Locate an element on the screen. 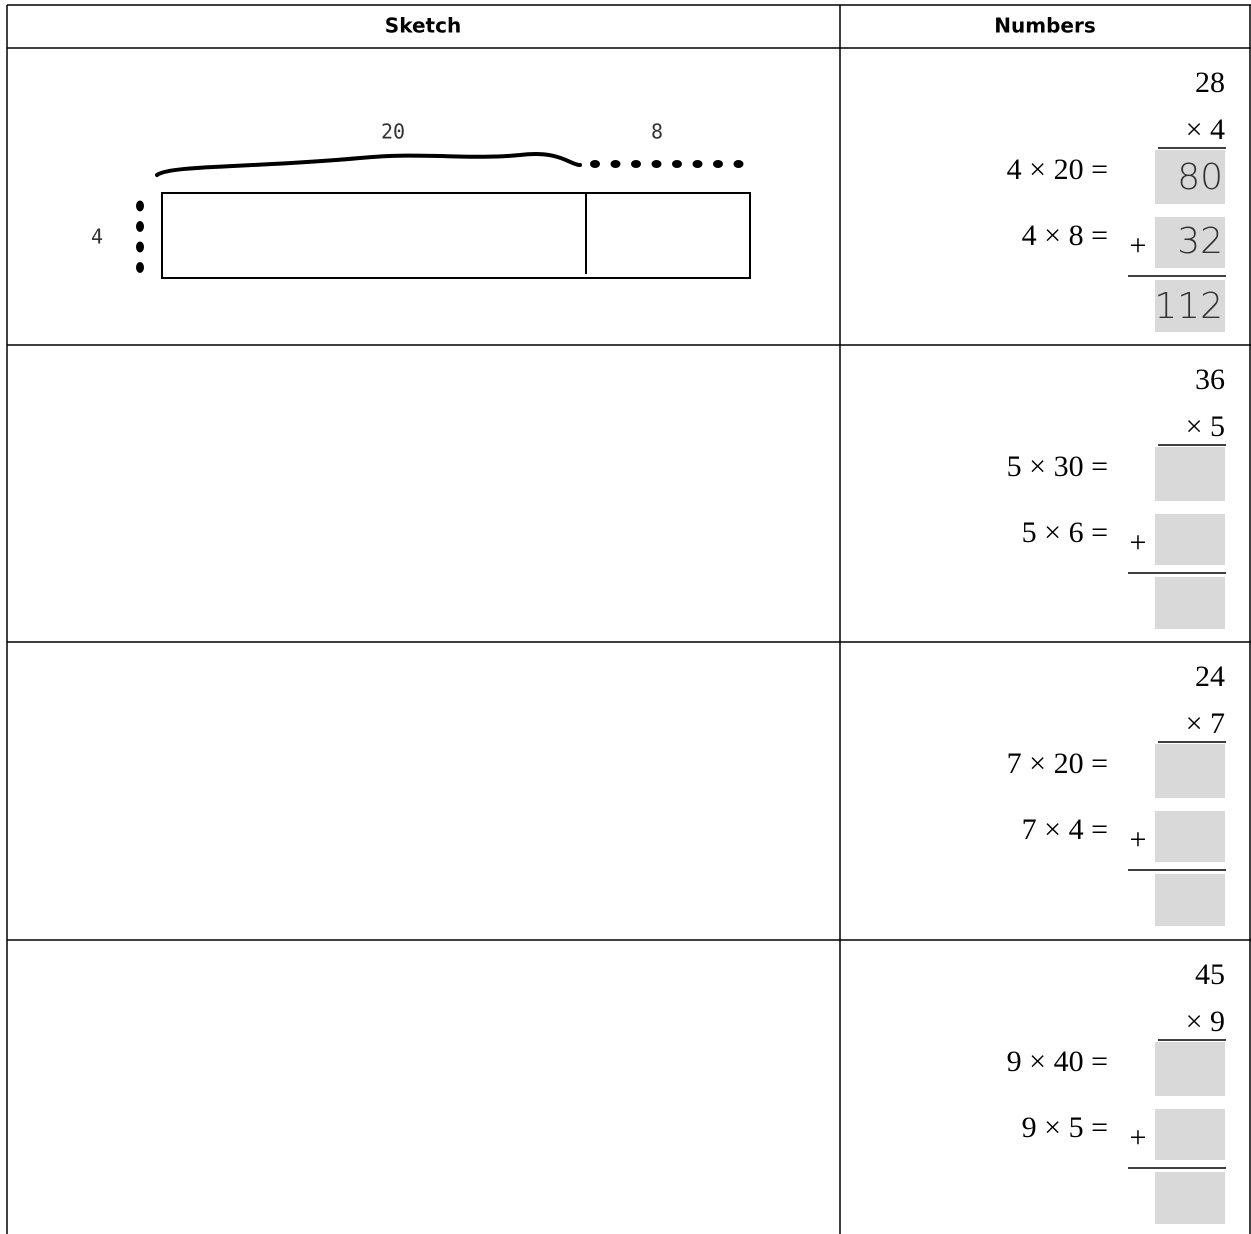 This screenshot has height=1234, width=1251. equation: 5 × 30 = is located at coordinates (1057, 466).